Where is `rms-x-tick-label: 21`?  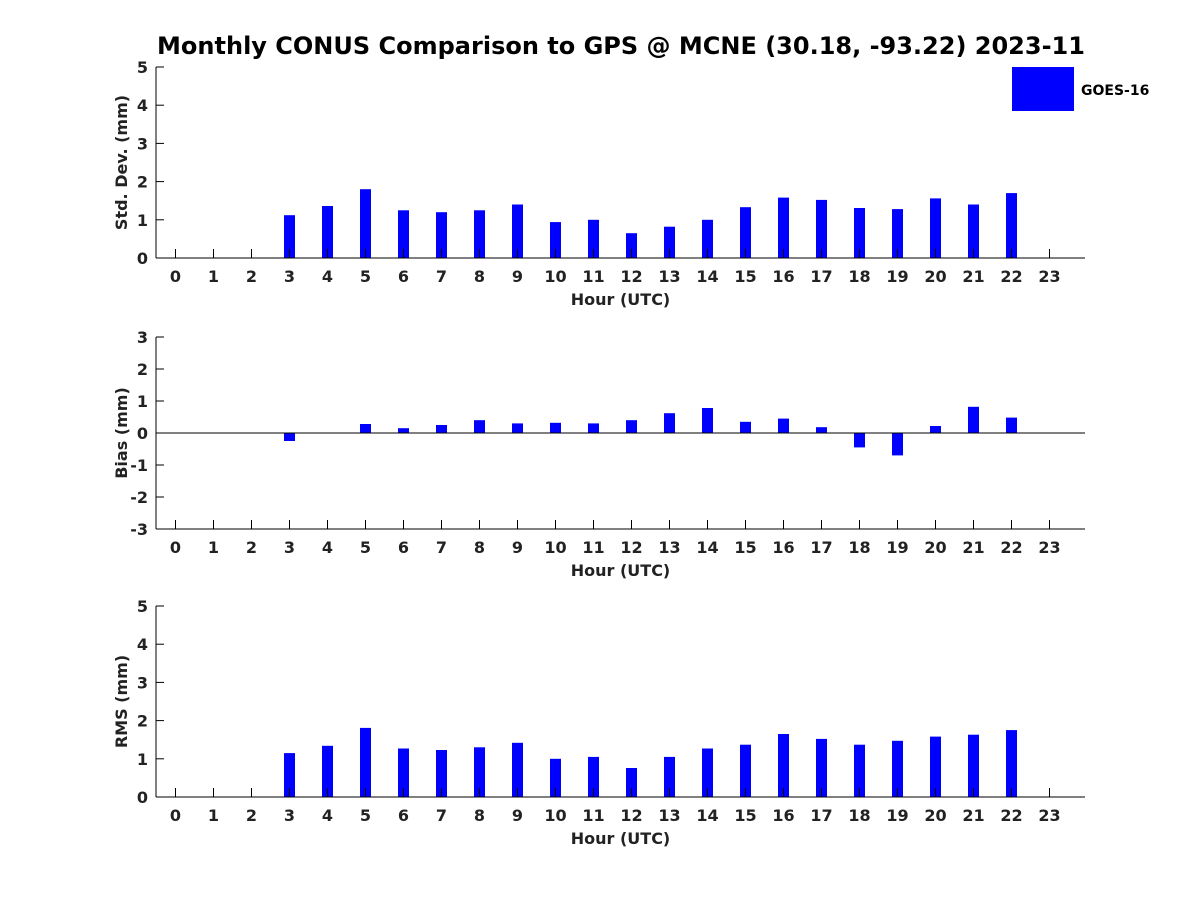
rms-x-tick-label: 21 is located at coordinates (973, 815).